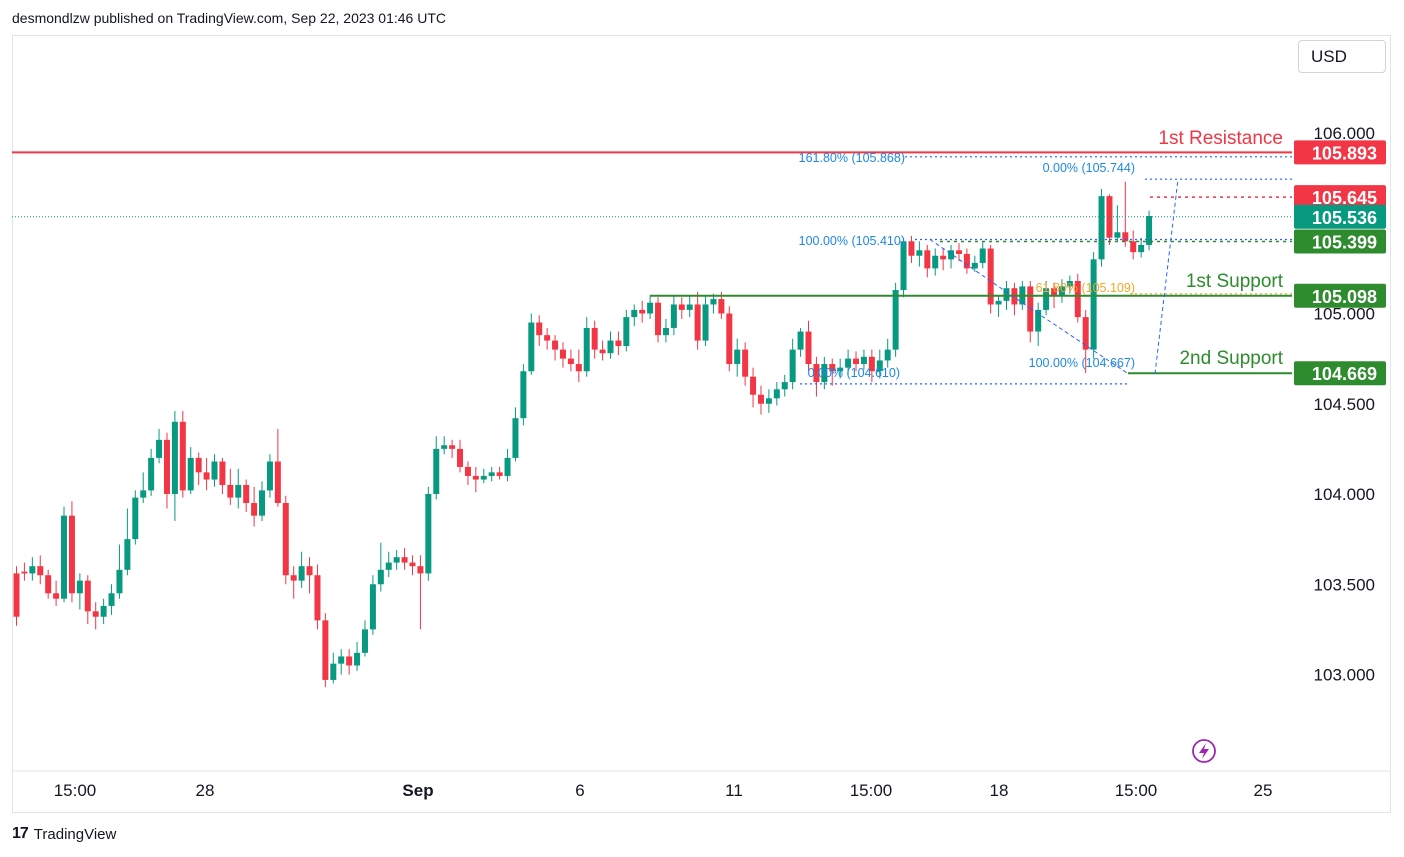 Image resolution: width=1404 pixels, height=857 pixels. I want to click on x-axis-tick-label: 11, so click(734, 790).